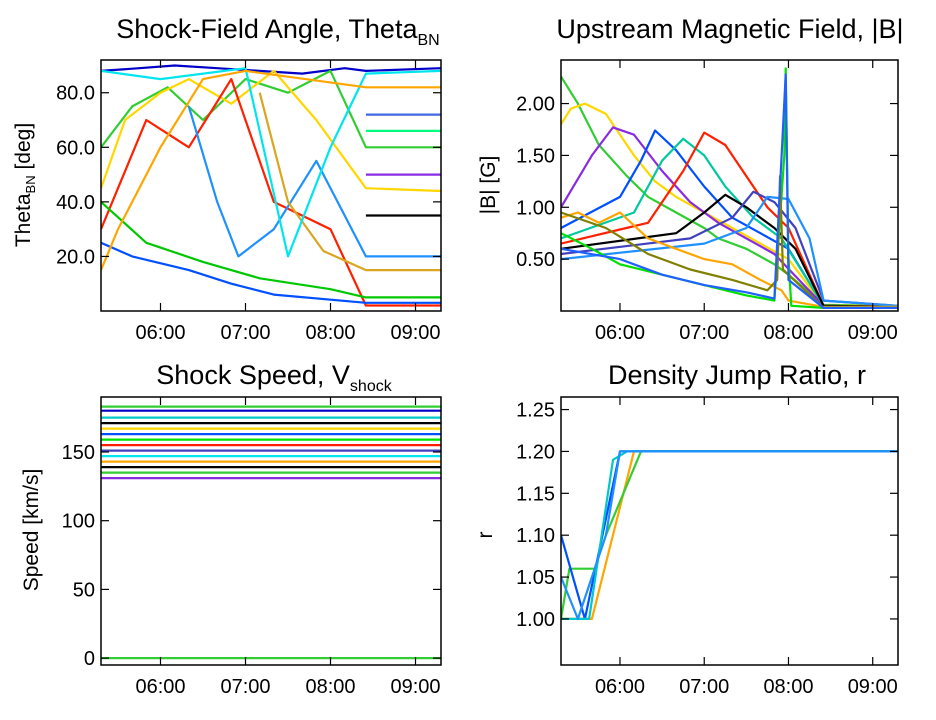  Describe the element at coordinates (485, 535) in the screenshot. I see `y-axis-label: r` at that location.